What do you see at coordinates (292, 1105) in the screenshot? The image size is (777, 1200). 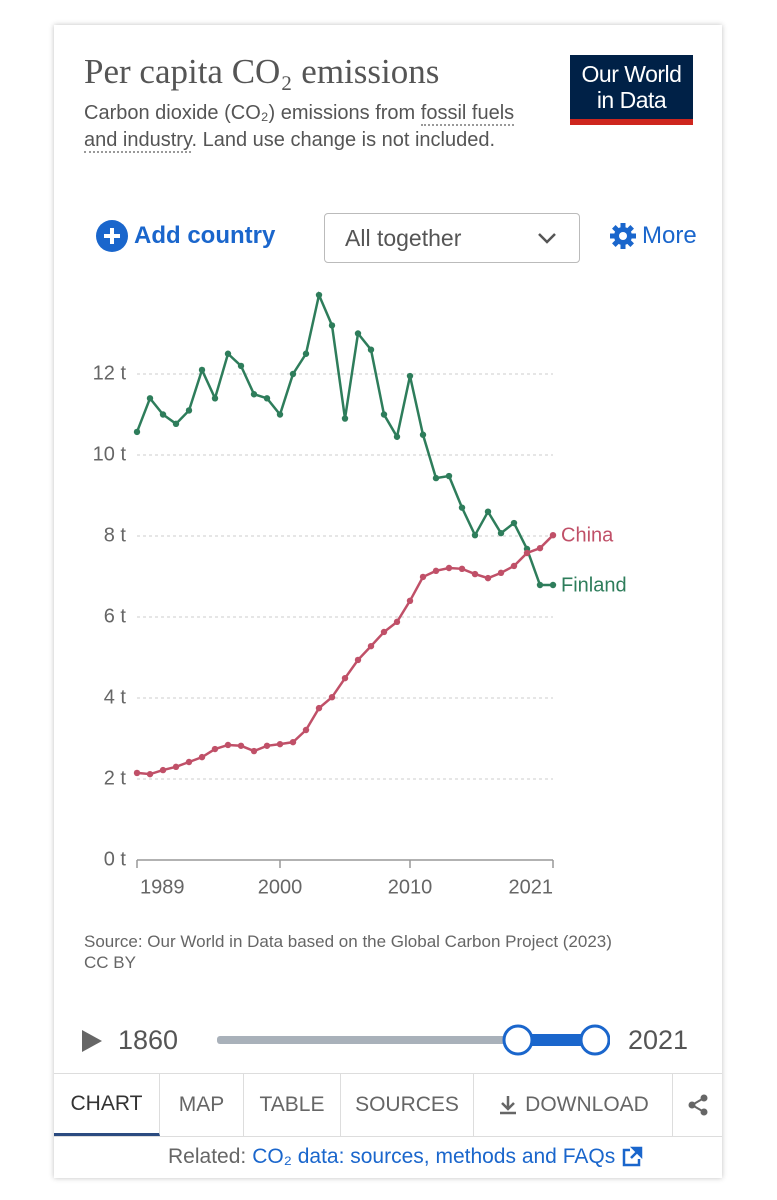 I see `tab: TABLE` at bounding box center [292, 1105].